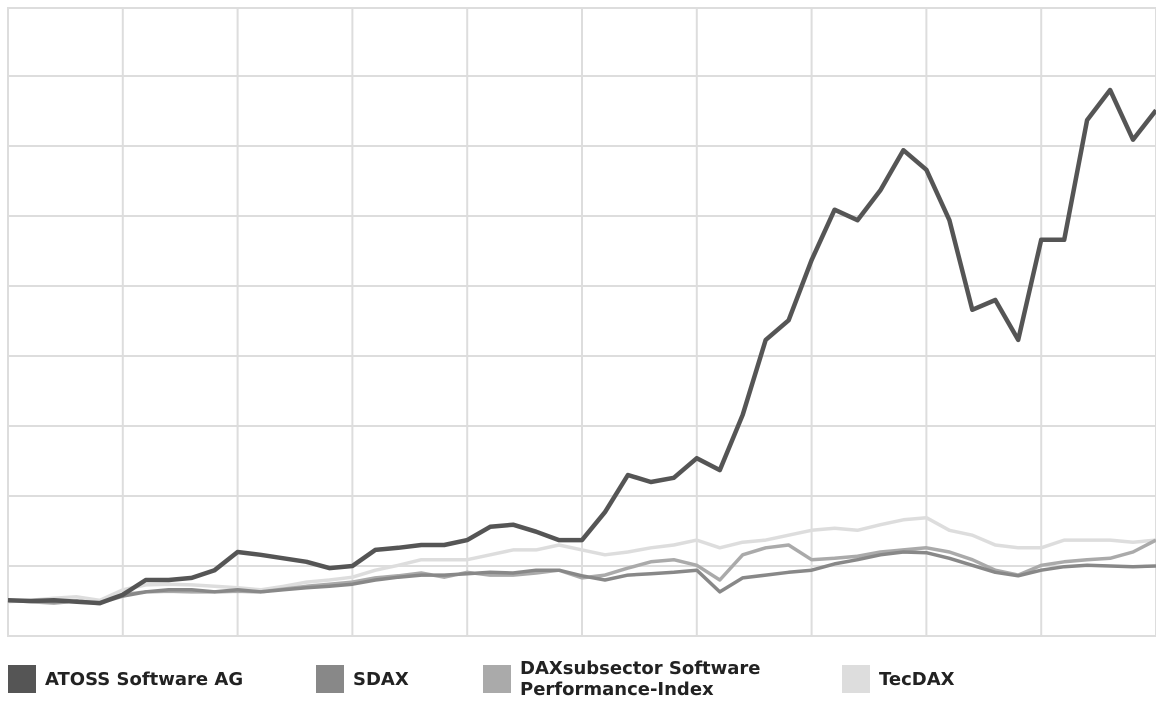 The height and width of the screenshot is (703, 1156). What do you see at coordinates (640, 679) in the screenshot?
I see `legend-label: DAXsubsector Software Performance-Index` at bounding box center [640, 679].